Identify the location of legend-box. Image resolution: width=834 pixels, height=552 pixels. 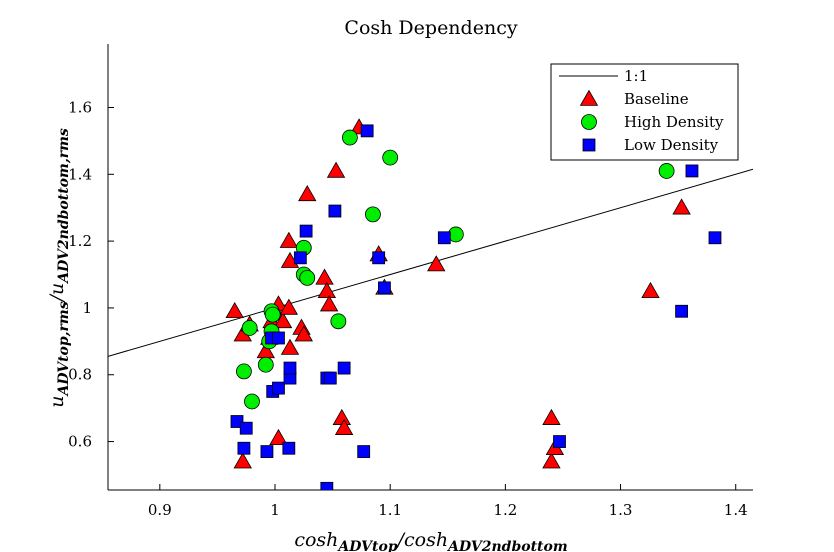
(644, 112).